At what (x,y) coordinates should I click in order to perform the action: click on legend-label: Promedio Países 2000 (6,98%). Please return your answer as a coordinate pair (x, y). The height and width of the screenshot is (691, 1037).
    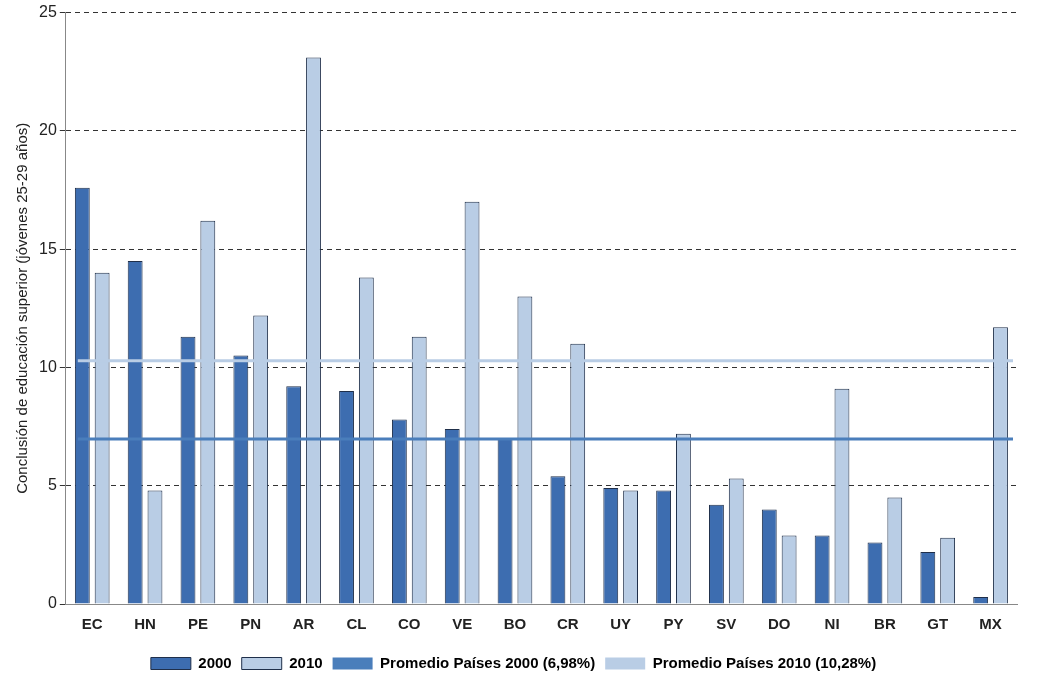
    Looking at the image, I should click on (488, 662).